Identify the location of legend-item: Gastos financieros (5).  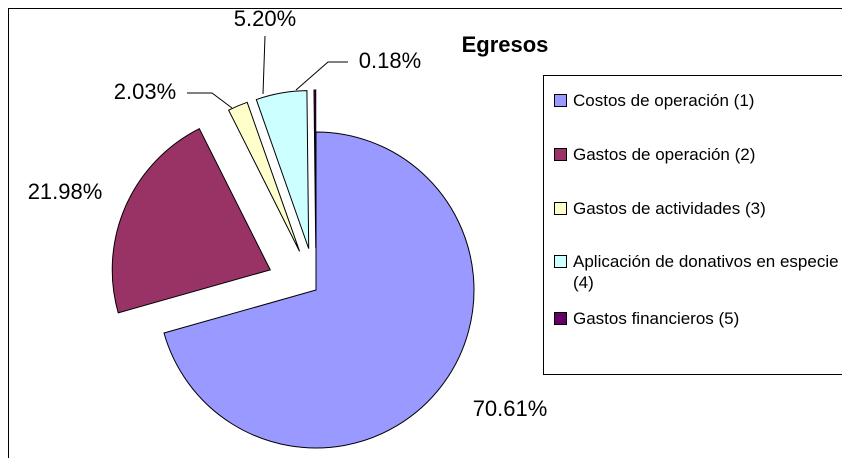
(698, 318).